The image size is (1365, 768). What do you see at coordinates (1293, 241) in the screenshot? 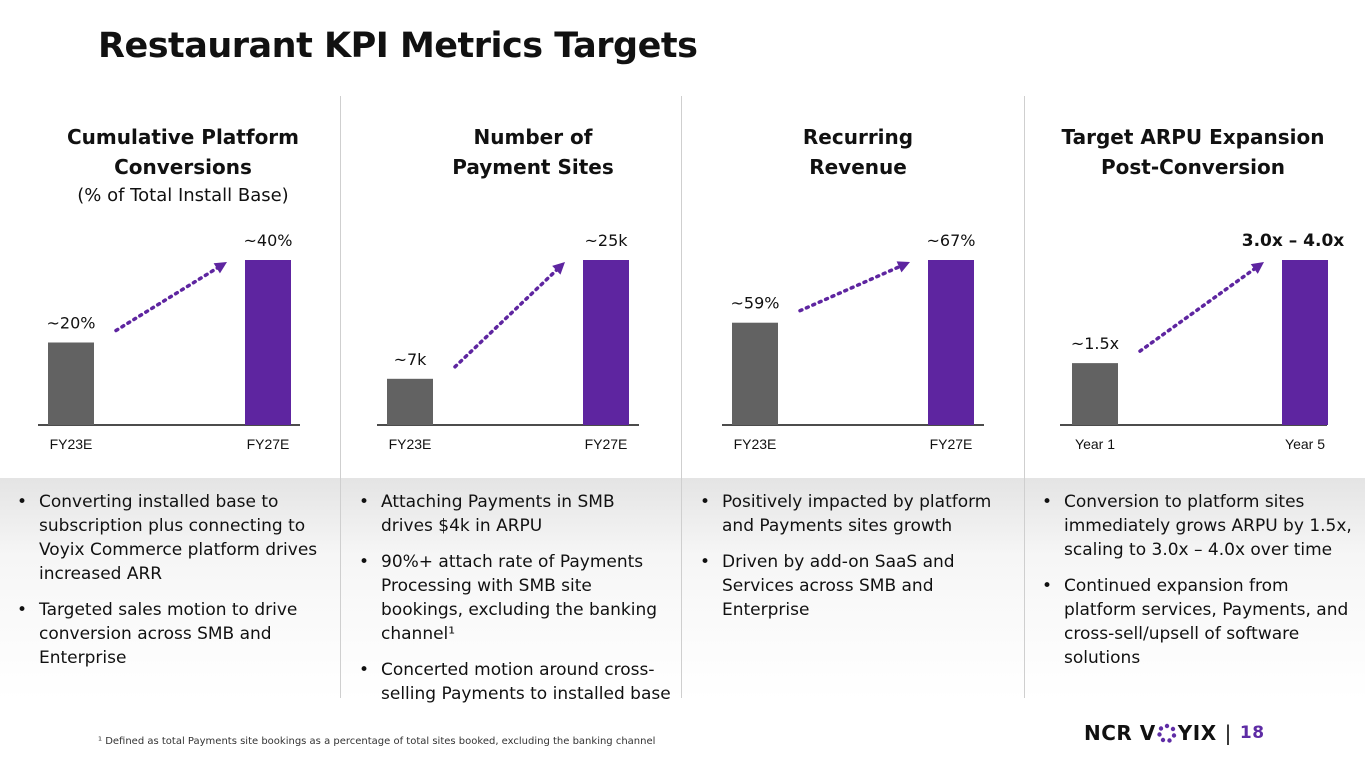
I see `chart-value-label: 3.0x – 4.0x` at bounding box center [1293, 241].